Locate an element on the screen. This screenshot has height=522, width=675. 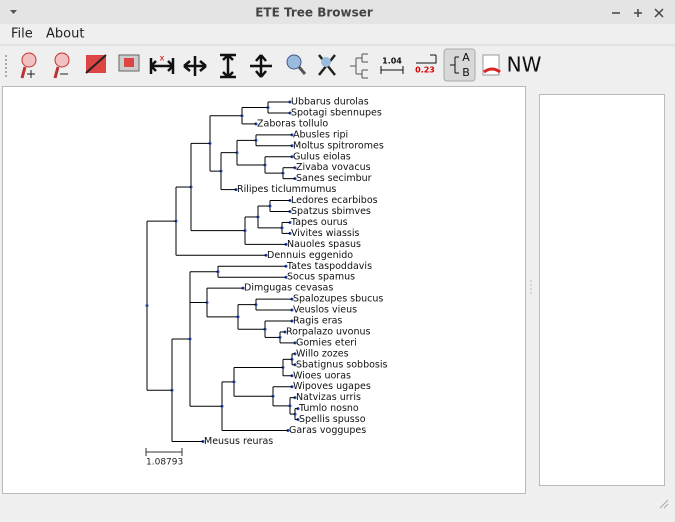
search-button is located at coordinates (296, 64).